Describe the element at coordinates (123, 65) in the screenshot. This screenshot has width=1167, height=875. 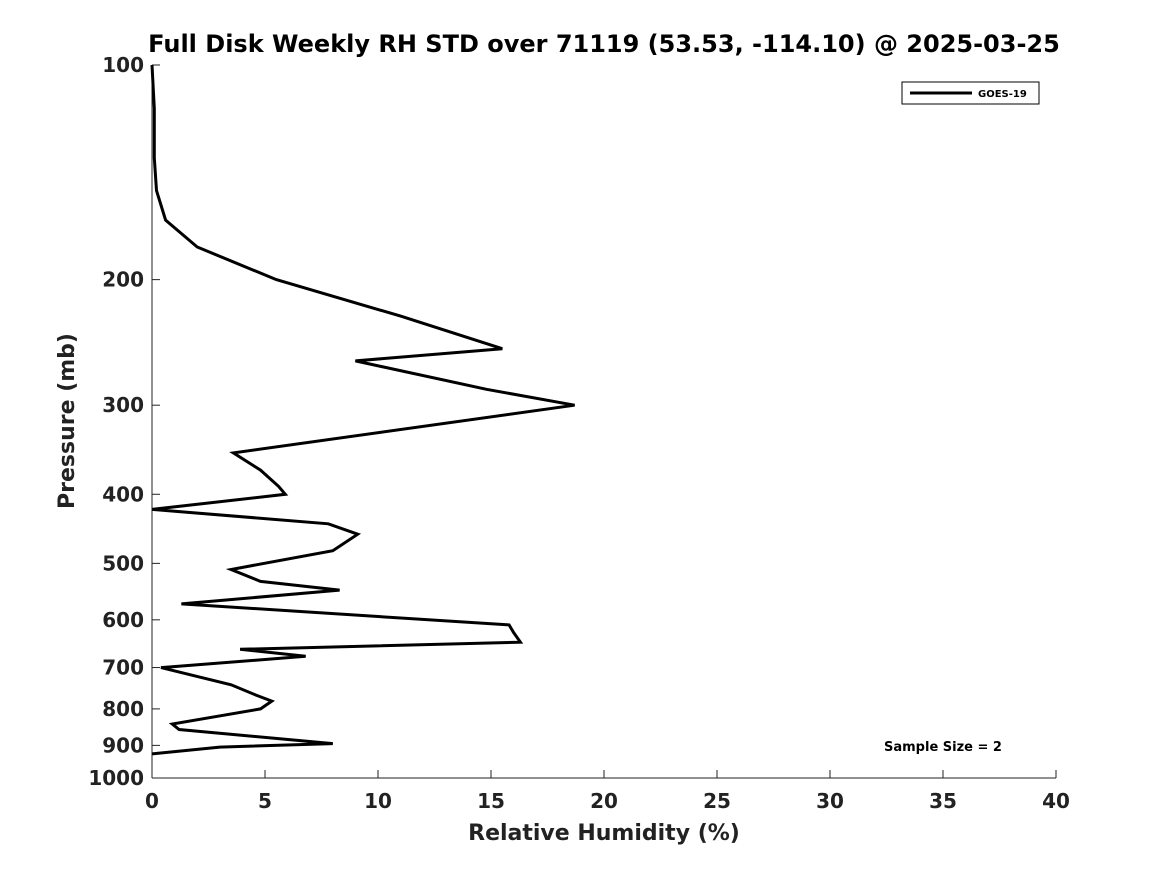
I see `y-tick-label: 100` at that location.